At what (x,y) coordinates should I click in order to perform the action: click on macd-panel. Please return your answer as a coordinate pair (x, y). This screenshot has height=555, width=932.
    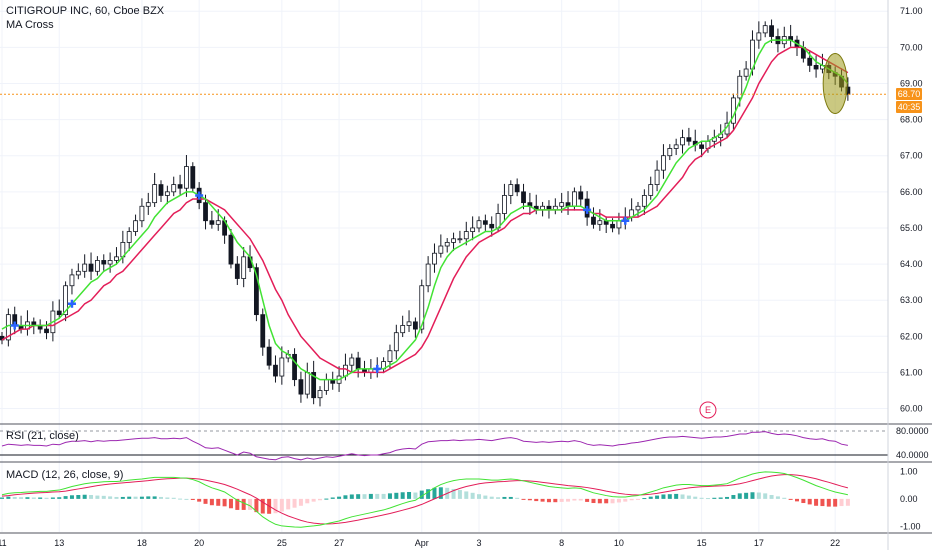
    Looking at the image, I should click on (425, 499).